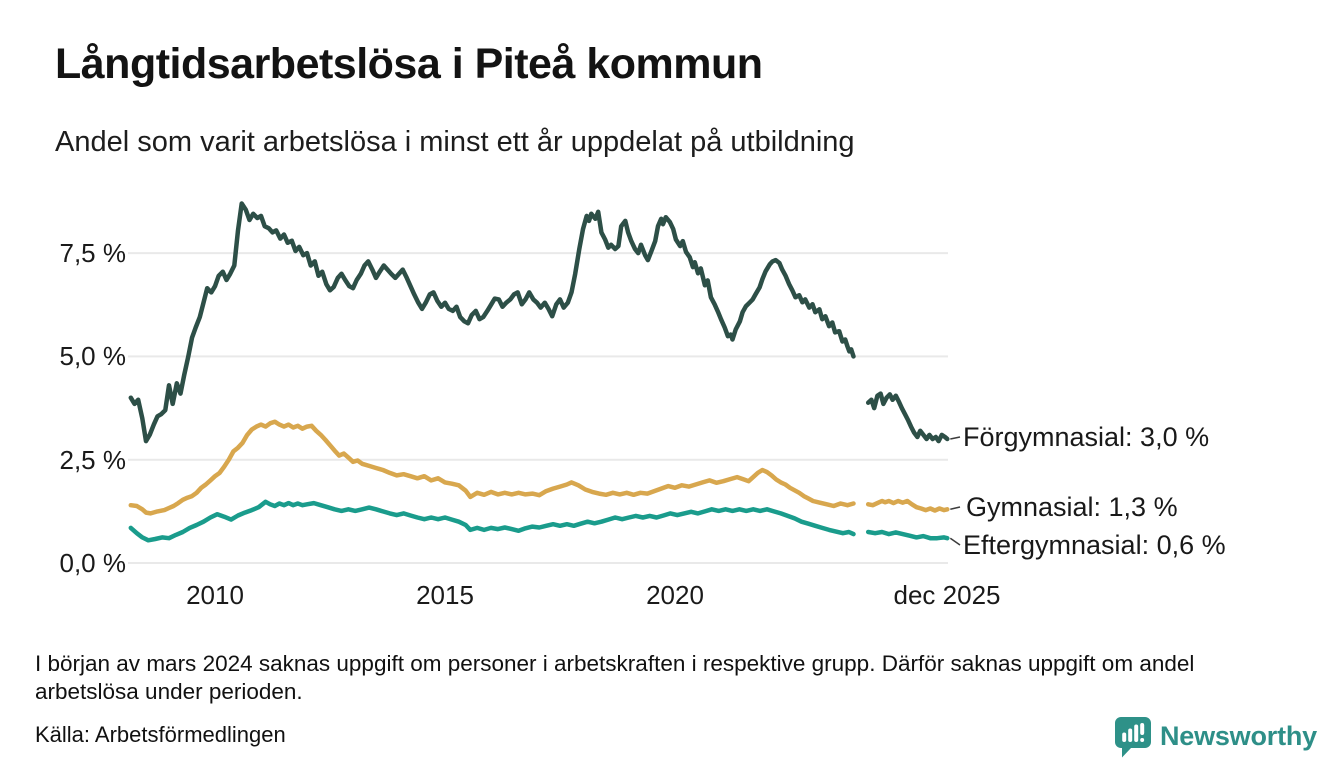  Describe the element at coordinates (1072, 507) in the screenshot. I see `series-label-gymnasial: Gymnasial: 1,3 %` at that location.